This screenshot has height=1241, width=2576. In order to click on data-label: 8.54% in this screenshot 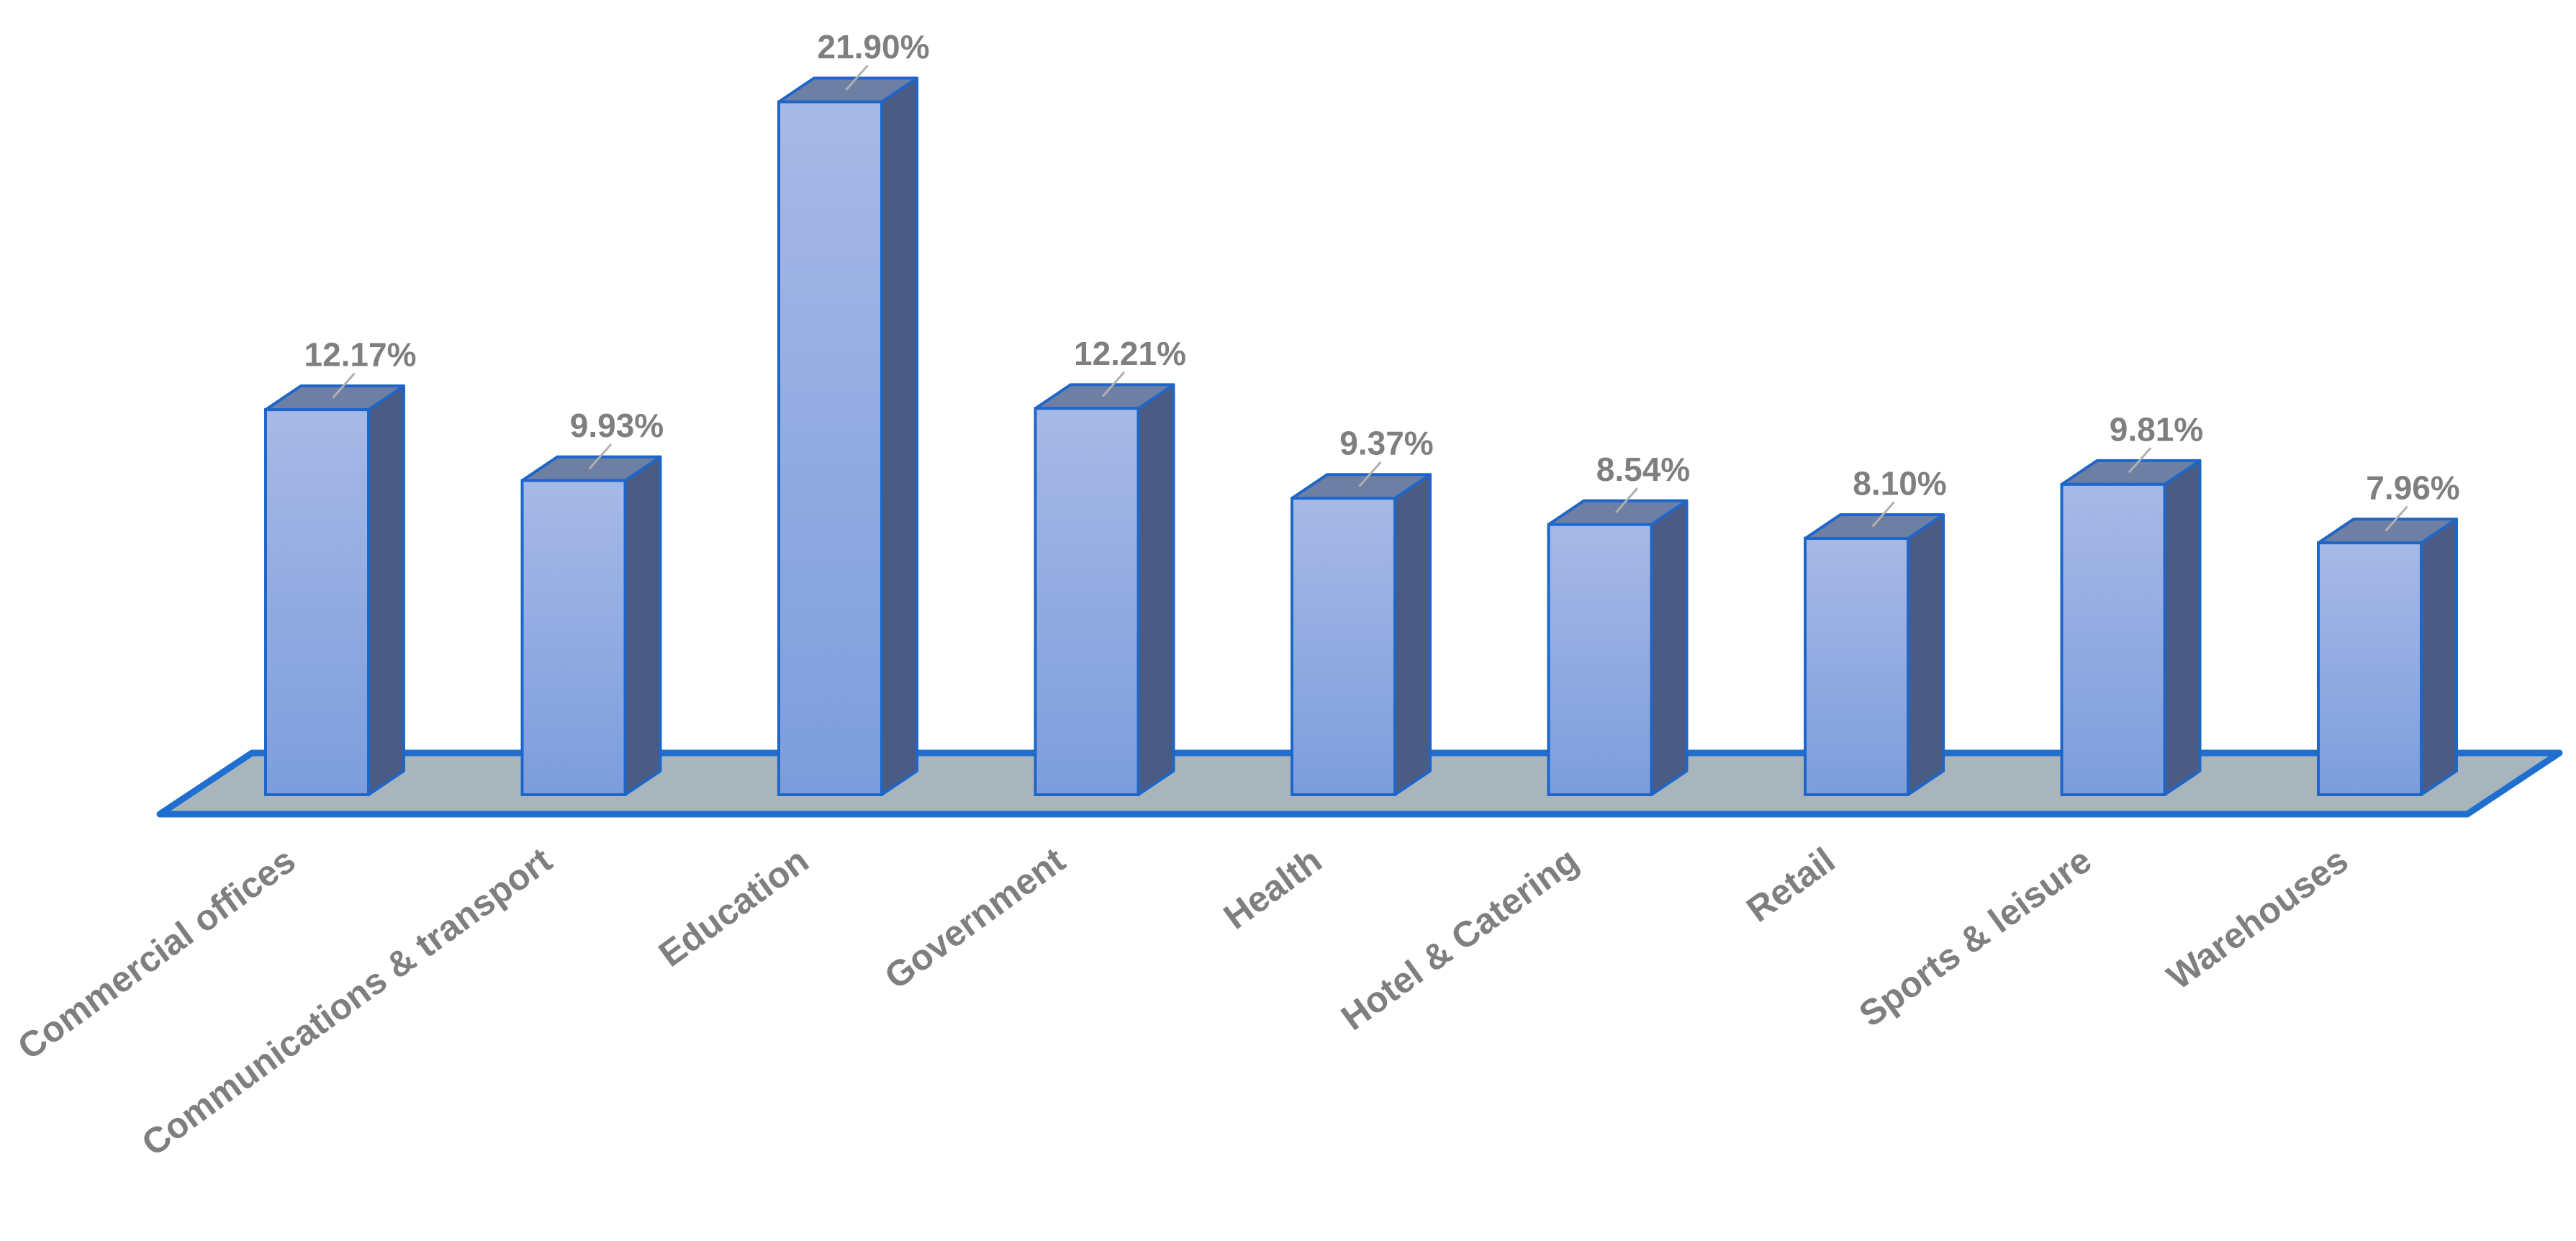, I will do `click(1643, 469)`.